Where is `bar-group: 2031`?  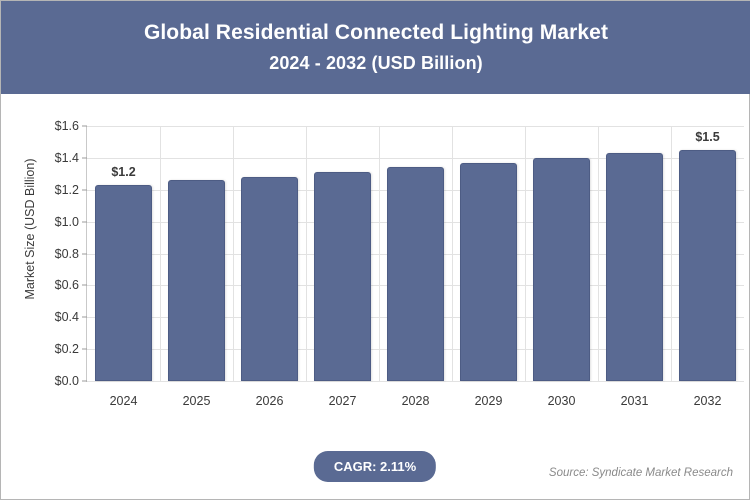
bar-group: 2031 is located at coordinates (634, 267).